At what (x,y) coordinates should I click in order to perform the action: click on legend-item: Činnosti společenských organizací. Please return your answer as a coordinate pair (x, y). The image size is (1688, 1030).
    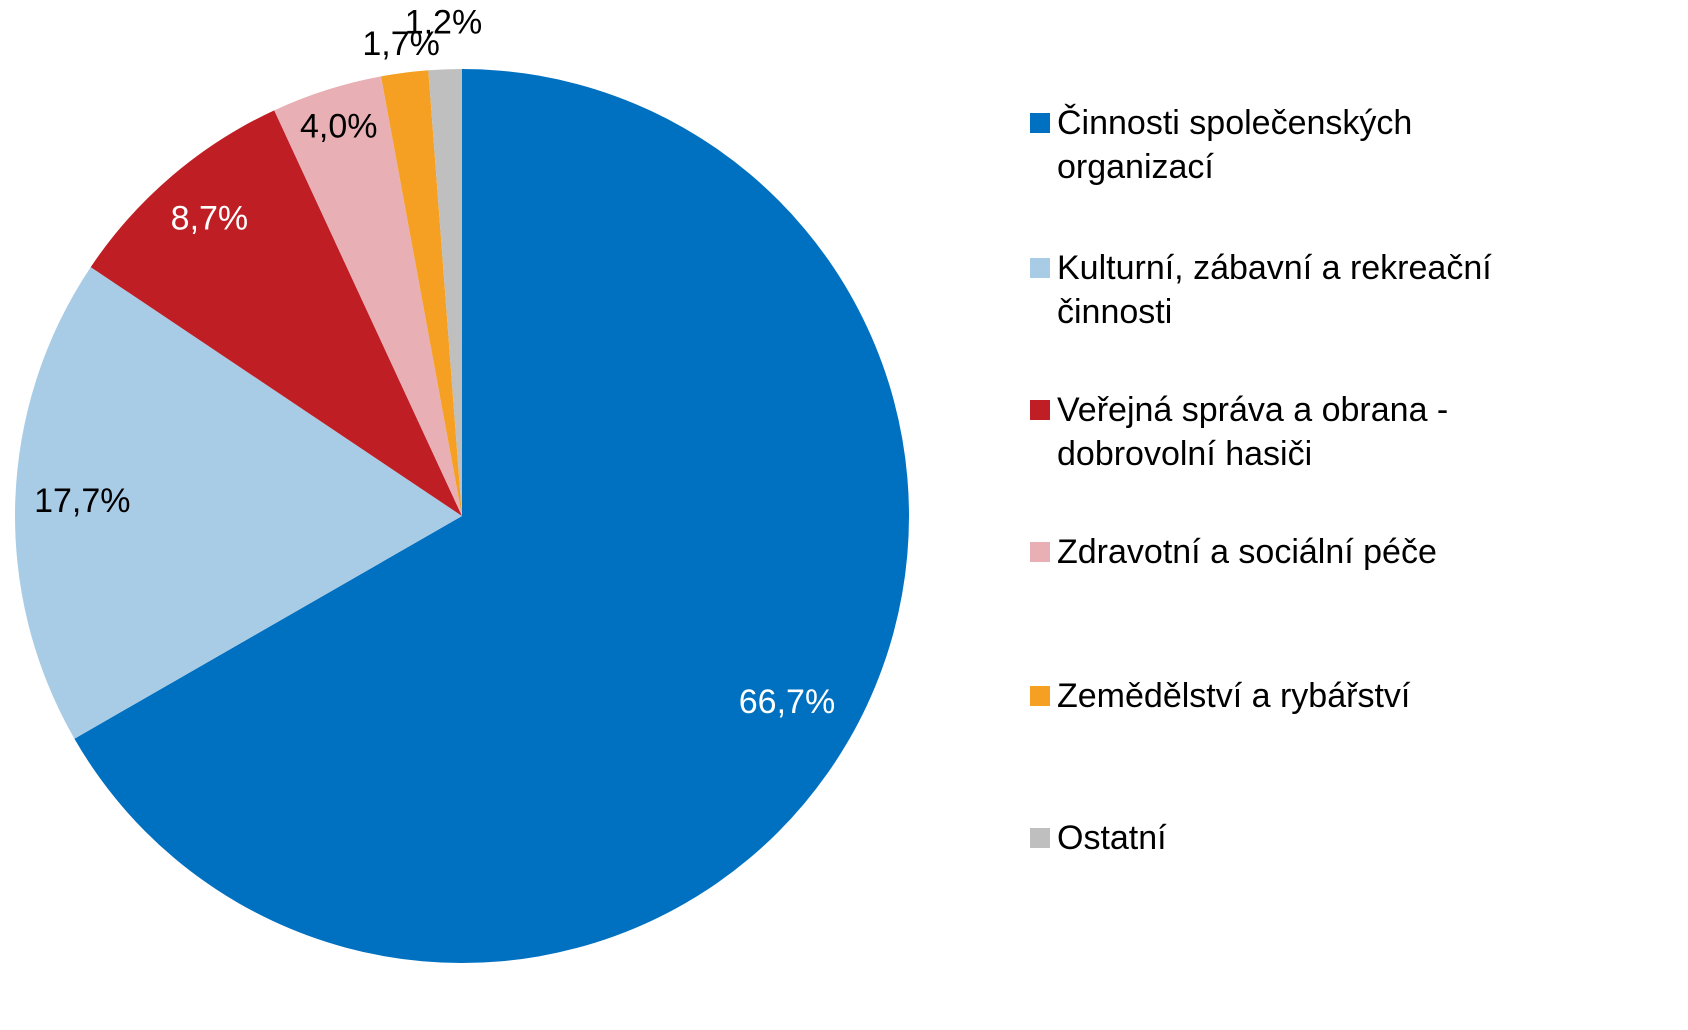
    Looking at the image, I should click on (1295, 145).